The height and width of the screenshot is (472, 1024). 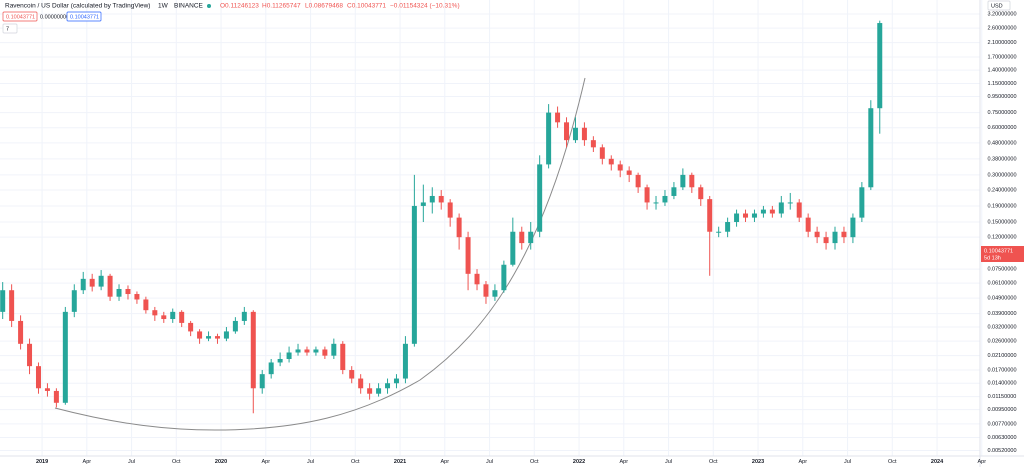 What do you see at coordinates (1001, 384) in the screenshot?
I see `y-tick-label: 0.01400000` at bounding box center [1001, 384].